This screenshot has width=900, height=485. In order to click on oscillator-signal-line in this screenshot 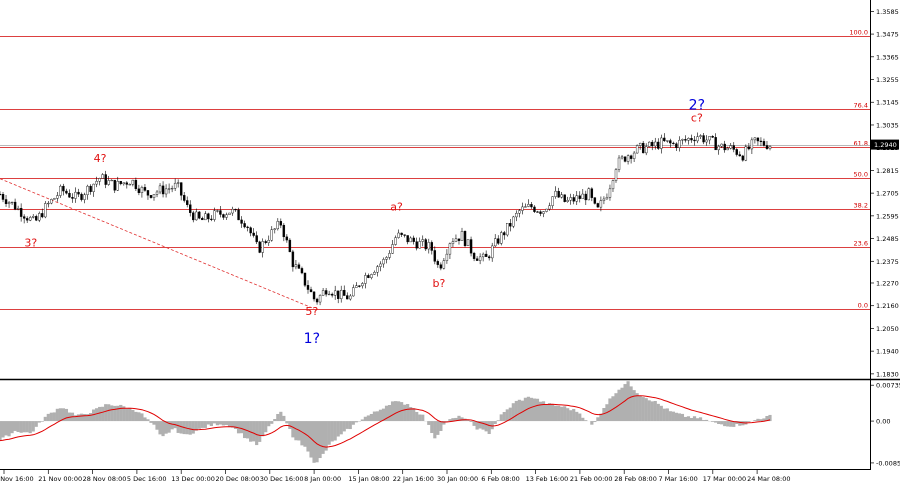, I will do `click(385, 421)`.